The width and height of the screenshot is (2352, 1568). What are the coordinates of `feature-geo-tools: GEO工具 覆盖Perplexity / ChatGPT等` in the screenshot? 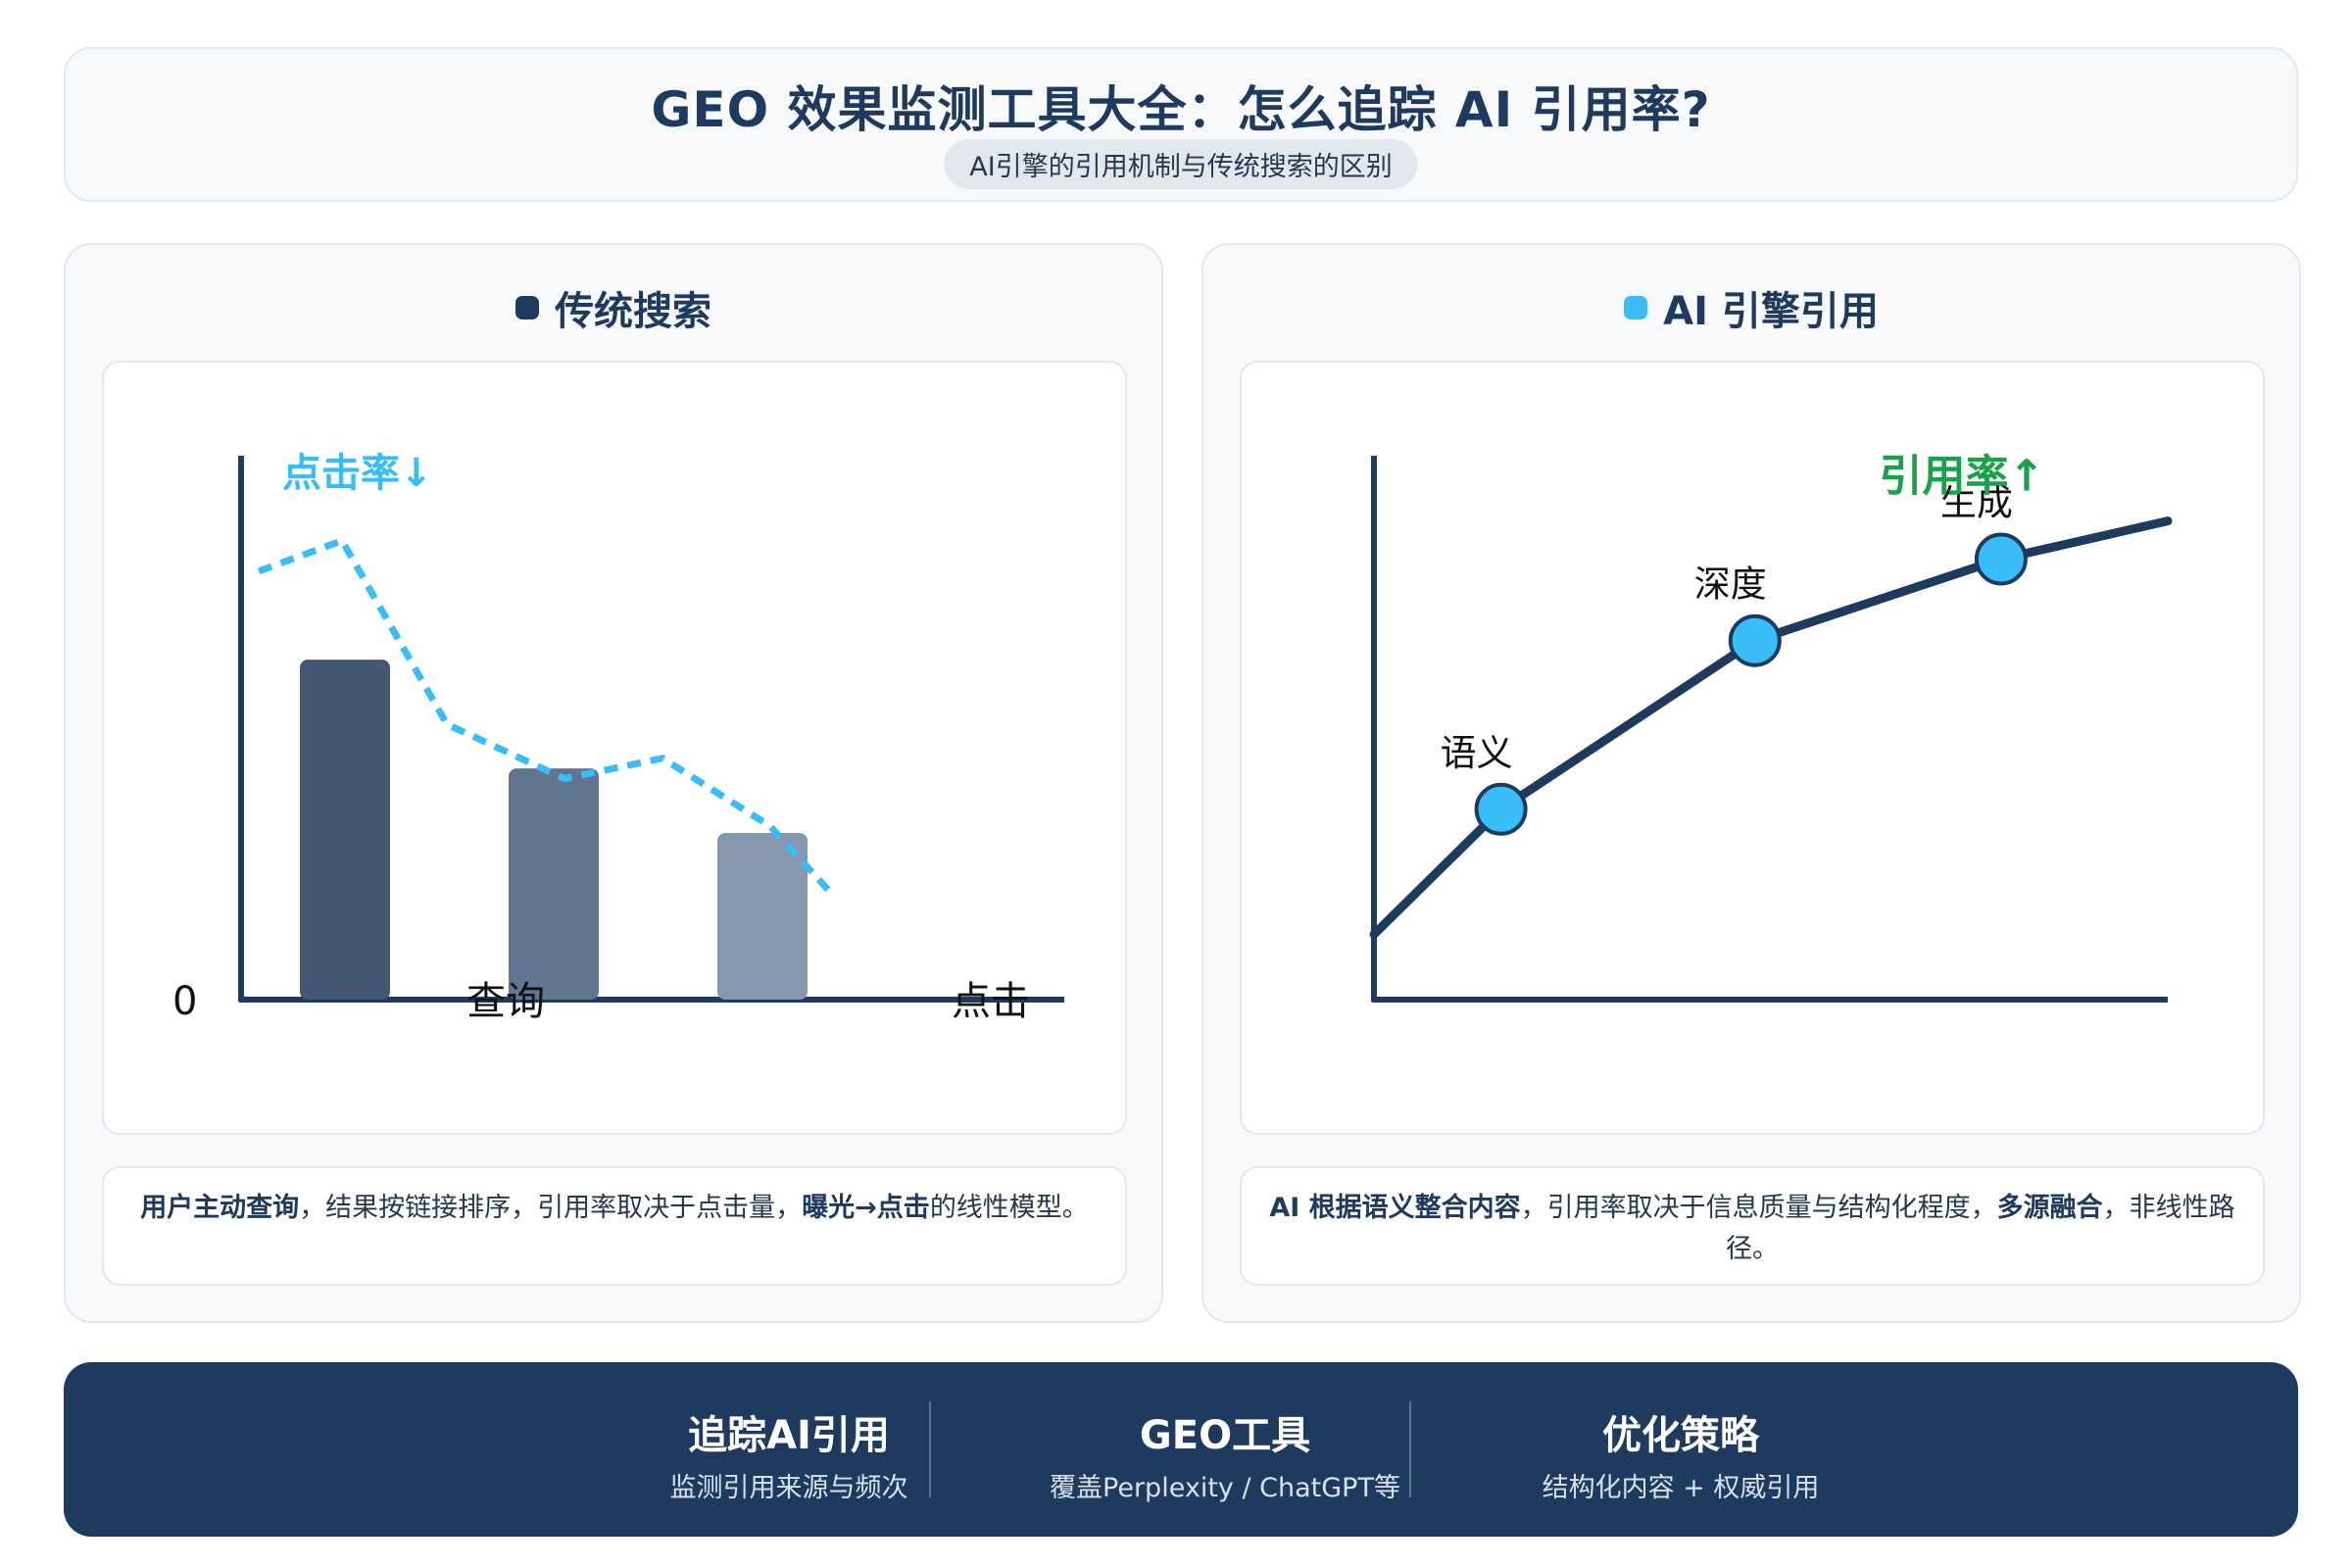 It's located at (1225, 1449).